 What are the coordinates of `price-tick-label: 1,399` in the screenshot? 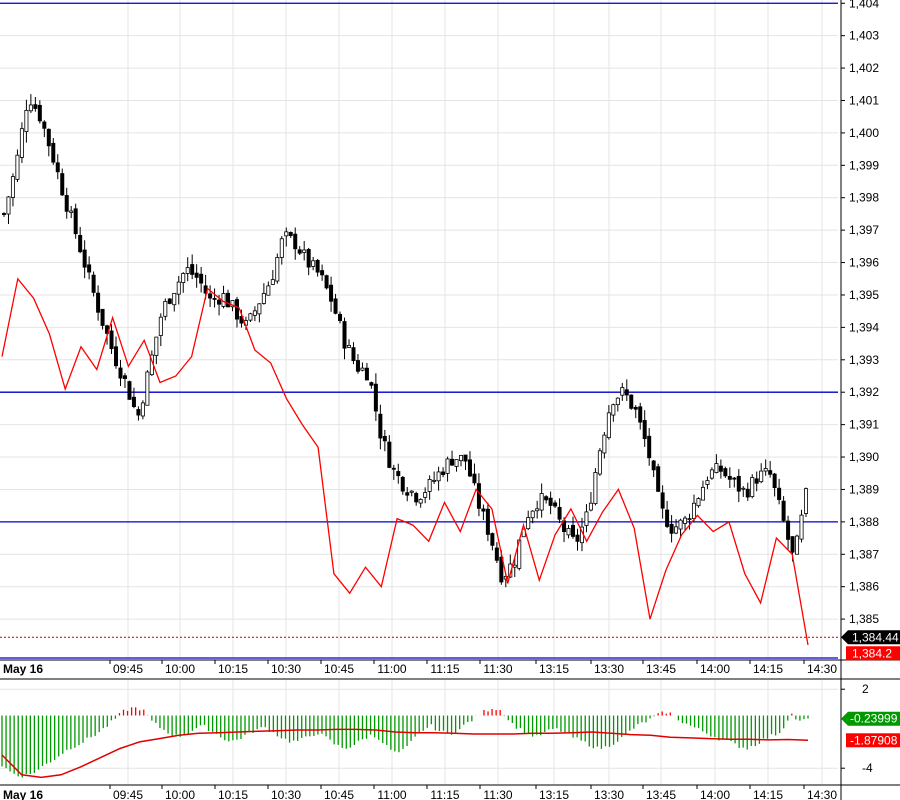 It's located at (864, 165).